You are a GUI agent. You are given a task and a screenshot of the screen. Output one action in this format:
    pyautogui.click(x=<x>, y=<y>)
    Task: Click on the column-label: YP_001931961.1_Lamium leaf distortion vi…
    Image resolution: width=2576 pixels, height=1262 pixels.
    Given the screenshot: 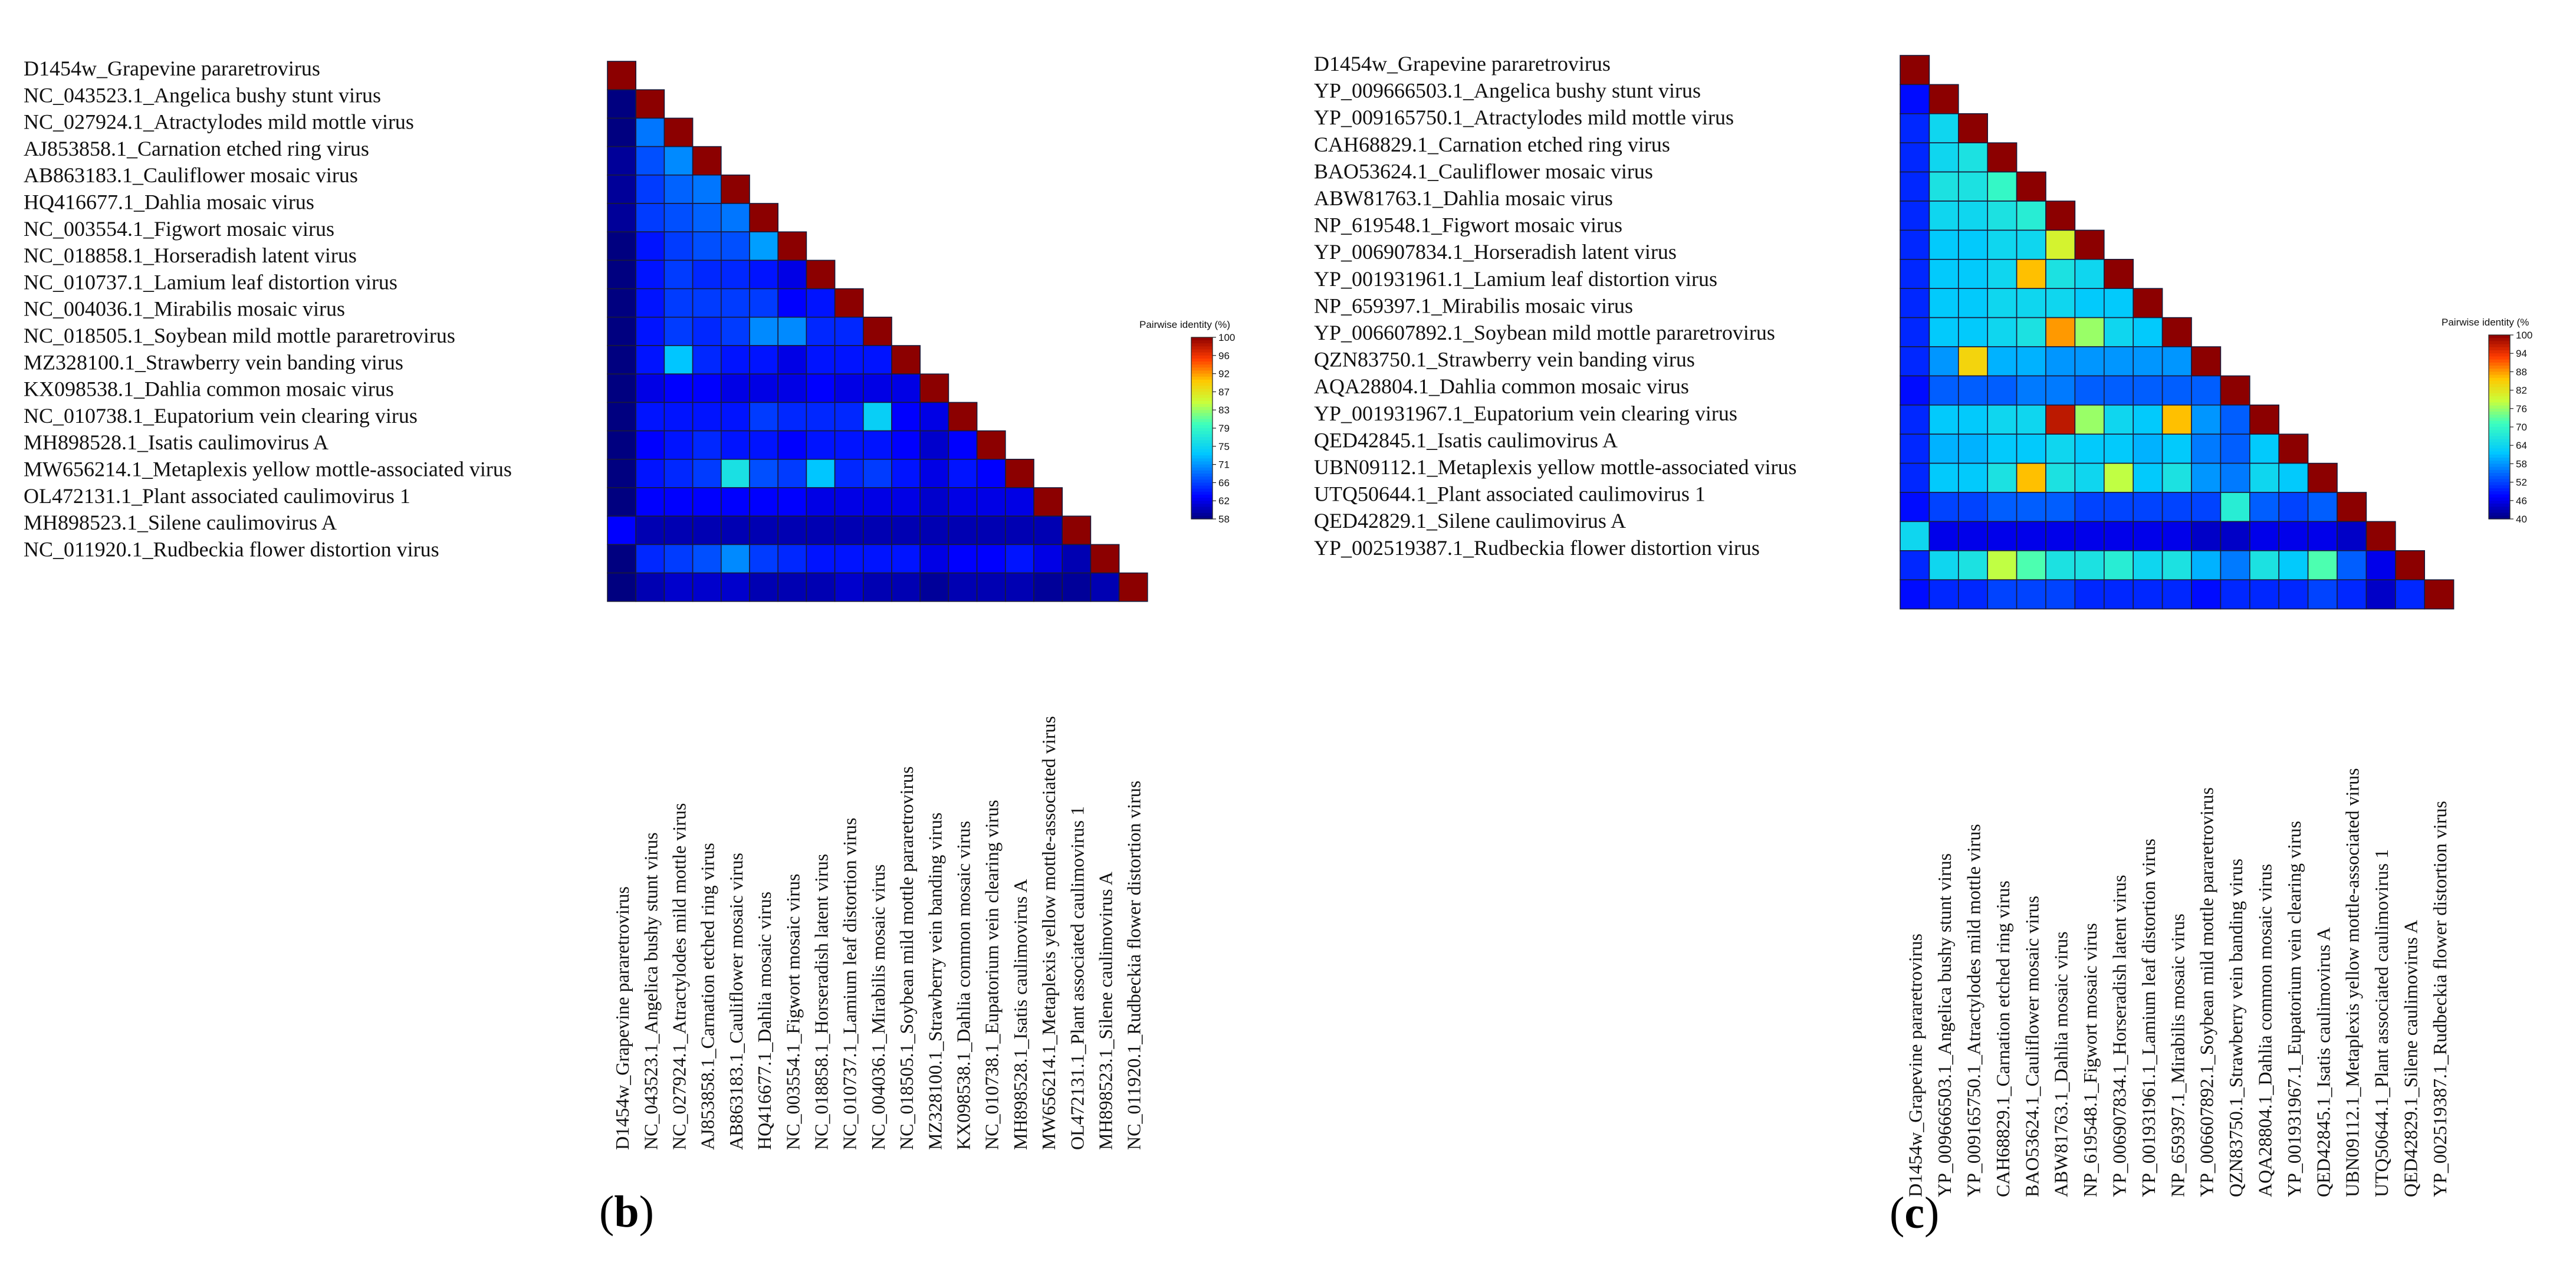 What is the action you would take?
    pyautogui.click(x=2148, y=1018)
    